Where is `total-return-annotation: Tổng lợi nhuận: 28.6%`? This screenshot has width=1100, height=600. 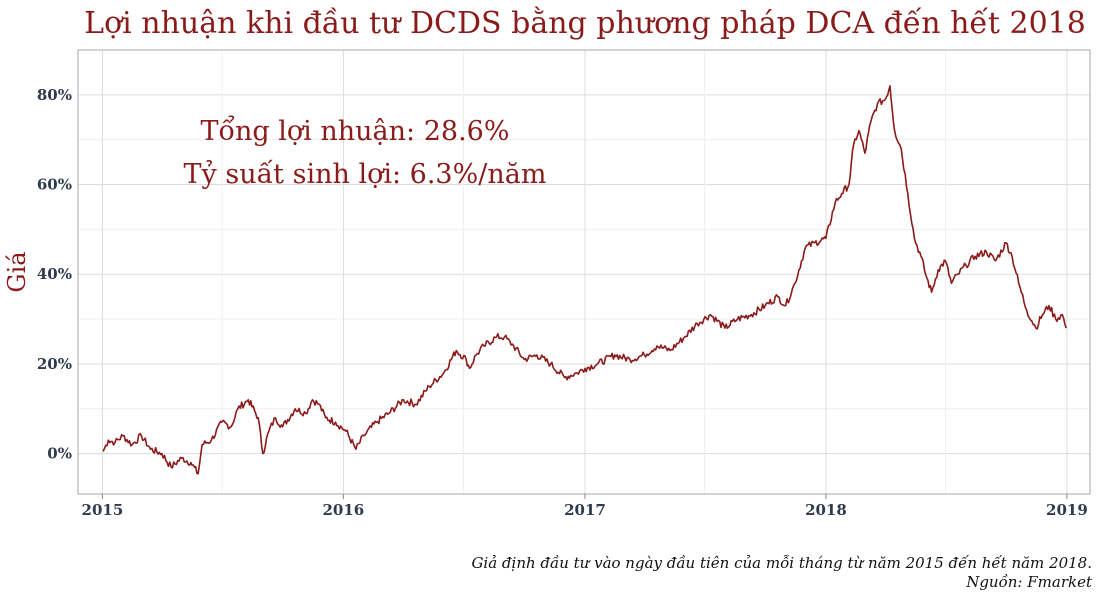 total-return-annotation: Tổng lợi nhuận: 28.6% is located at coordinates (355, 130).